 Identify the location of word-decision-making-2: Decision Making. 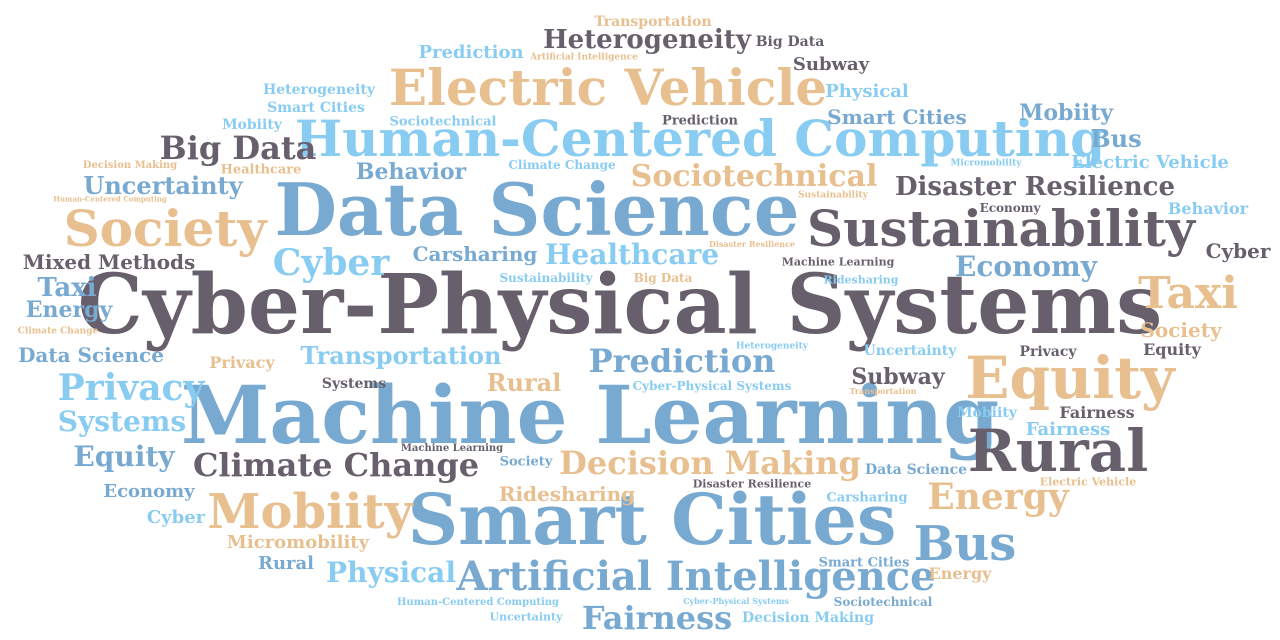
(130, 165).